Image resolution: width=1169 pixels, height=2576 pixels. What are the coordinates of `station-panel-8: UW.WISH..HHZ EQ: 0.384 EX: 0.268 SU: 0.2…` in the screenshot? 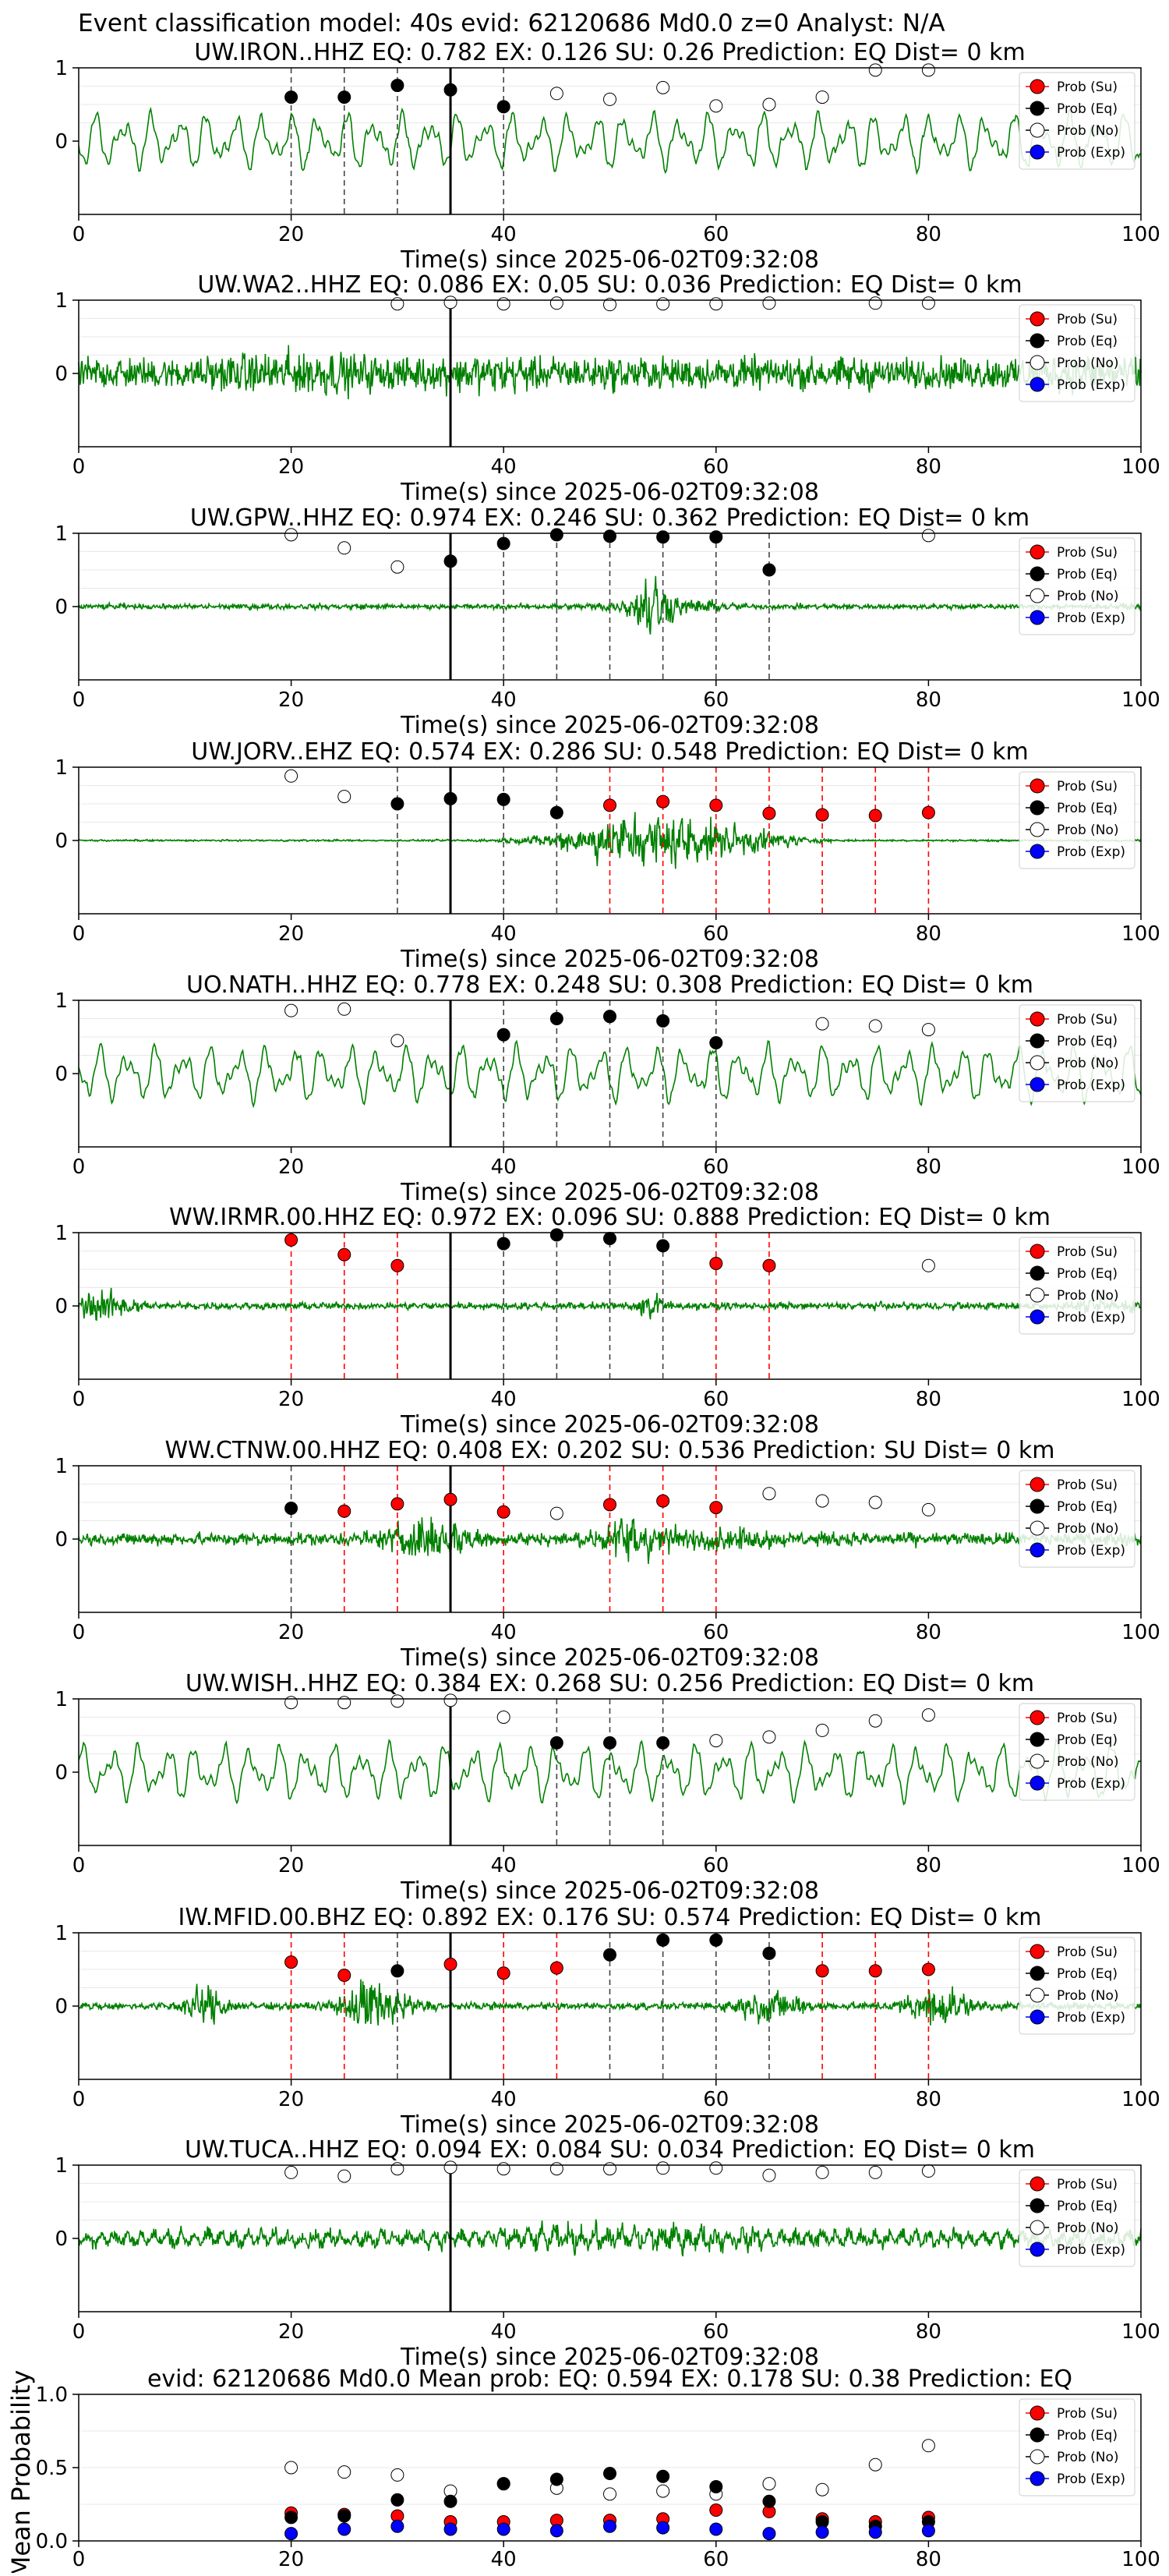 It's located at (607, 1787).